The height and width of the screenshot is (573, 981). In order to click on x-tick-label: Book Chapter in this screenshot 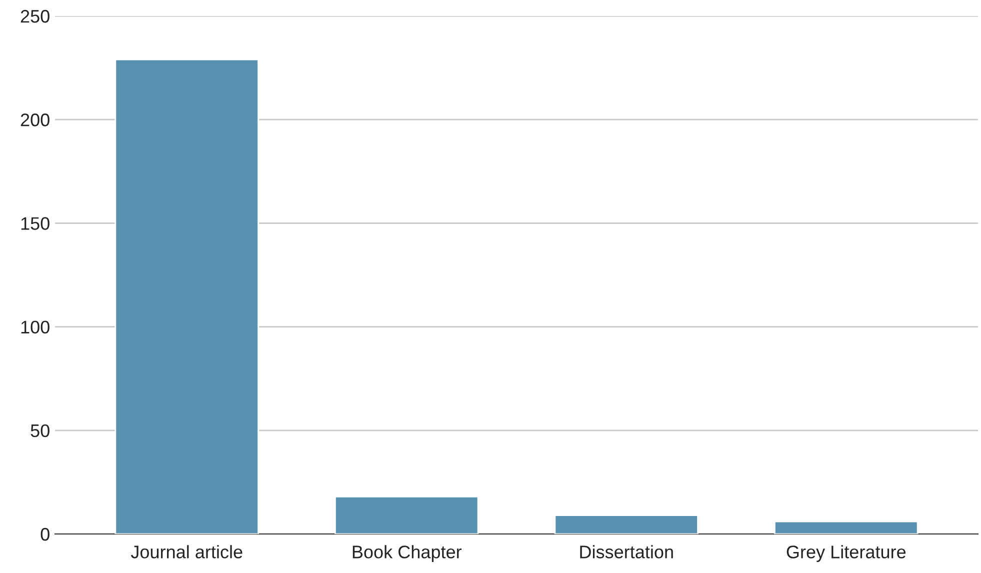, I will do `click(407, 553)`.